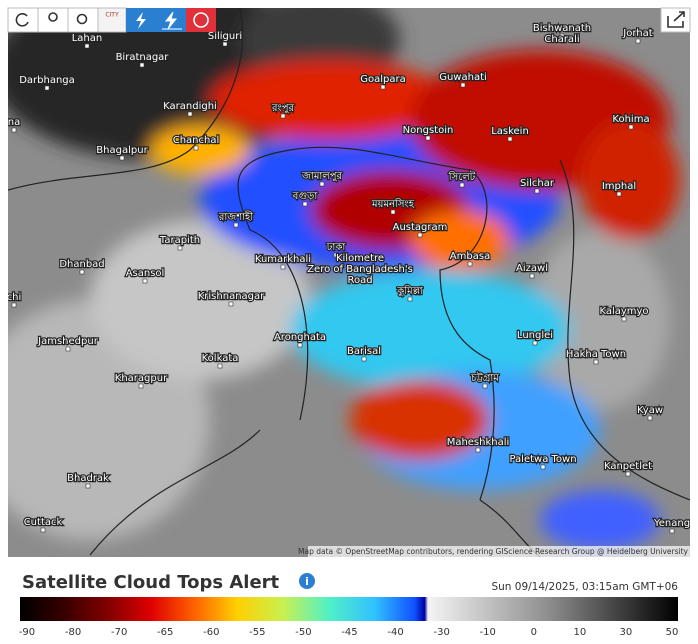  Describe the element at coordinates (190, 106) in the screenshot. I see `place-label: Karandighi` at that location.